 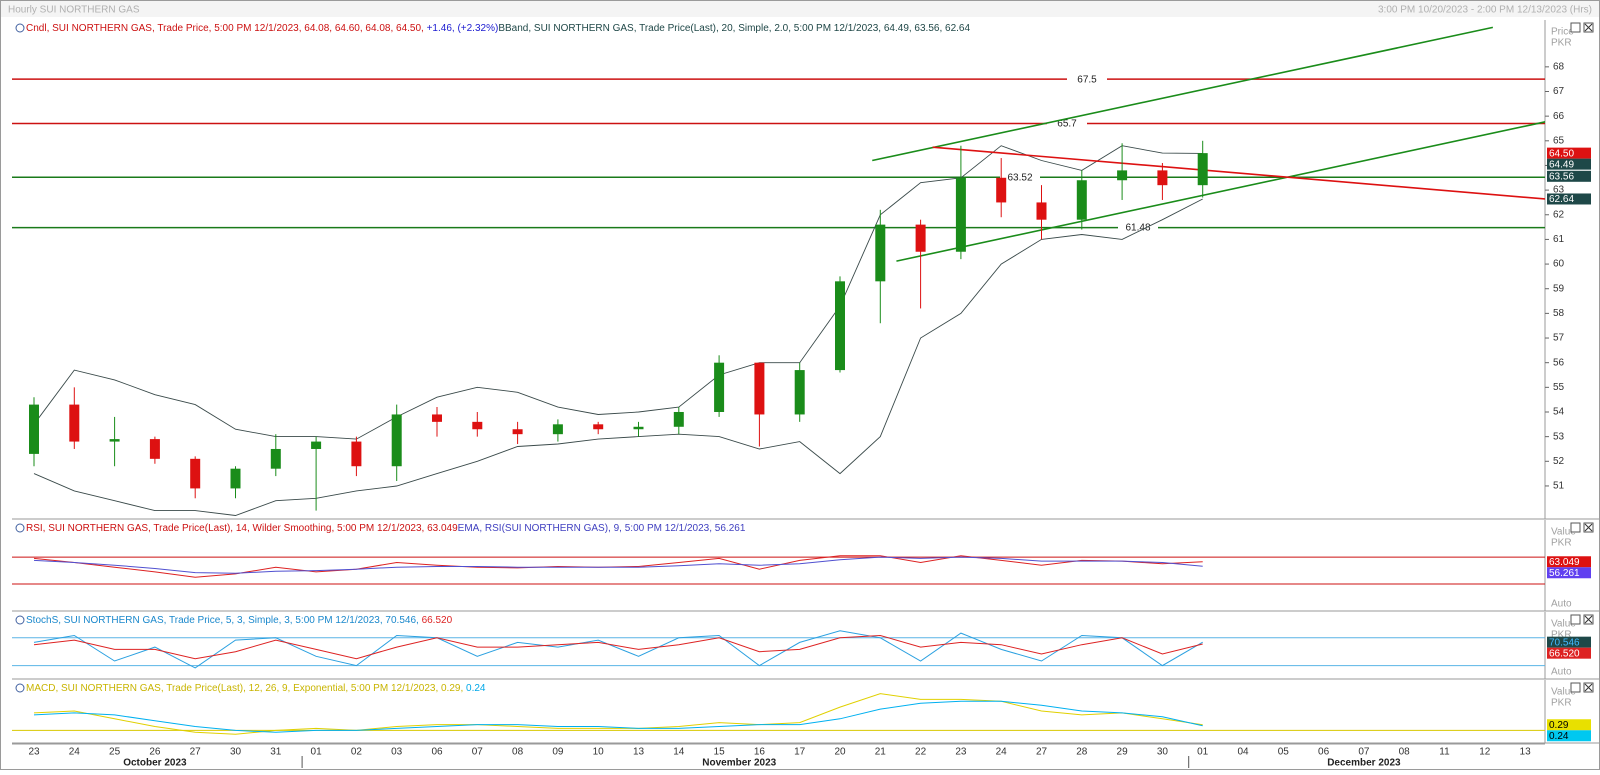 I want to click on x-tick-label: 25, so click(x=115, y=752).